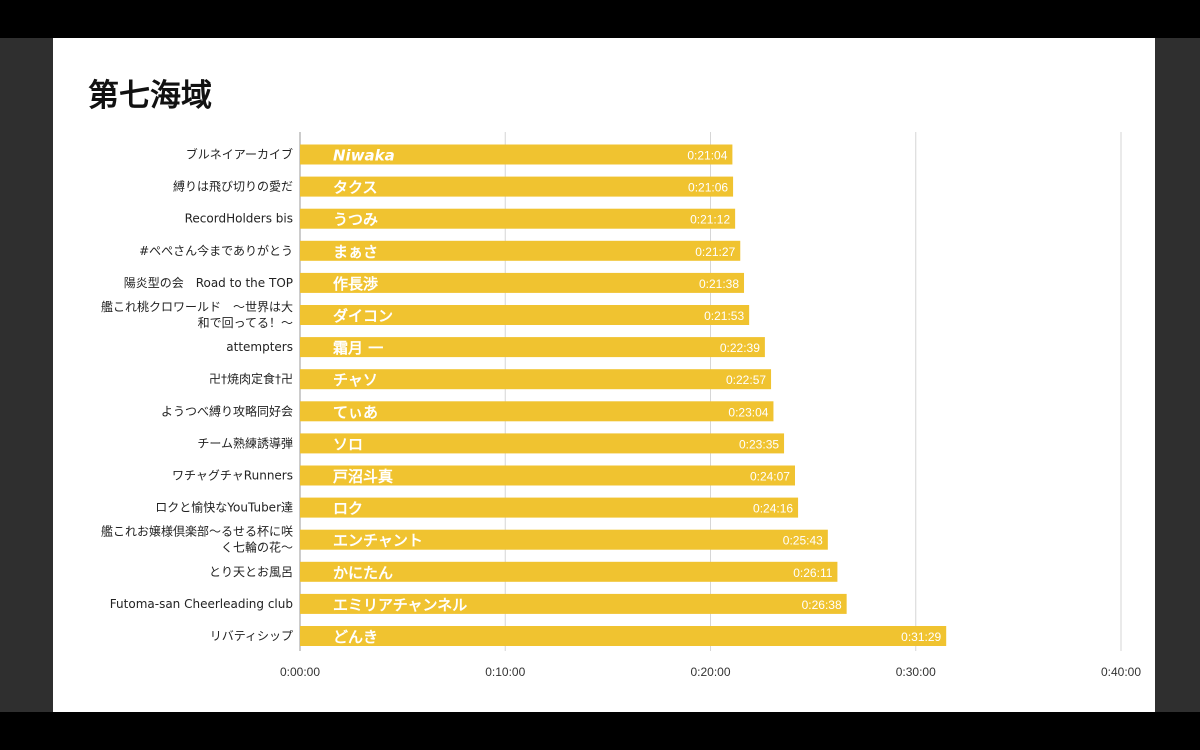 This screenshot has height=750, width=1200. Describe the element at coordinates (232, 476) in the screenshot. I see `category-label: ワチャグチャRunners` at that location.